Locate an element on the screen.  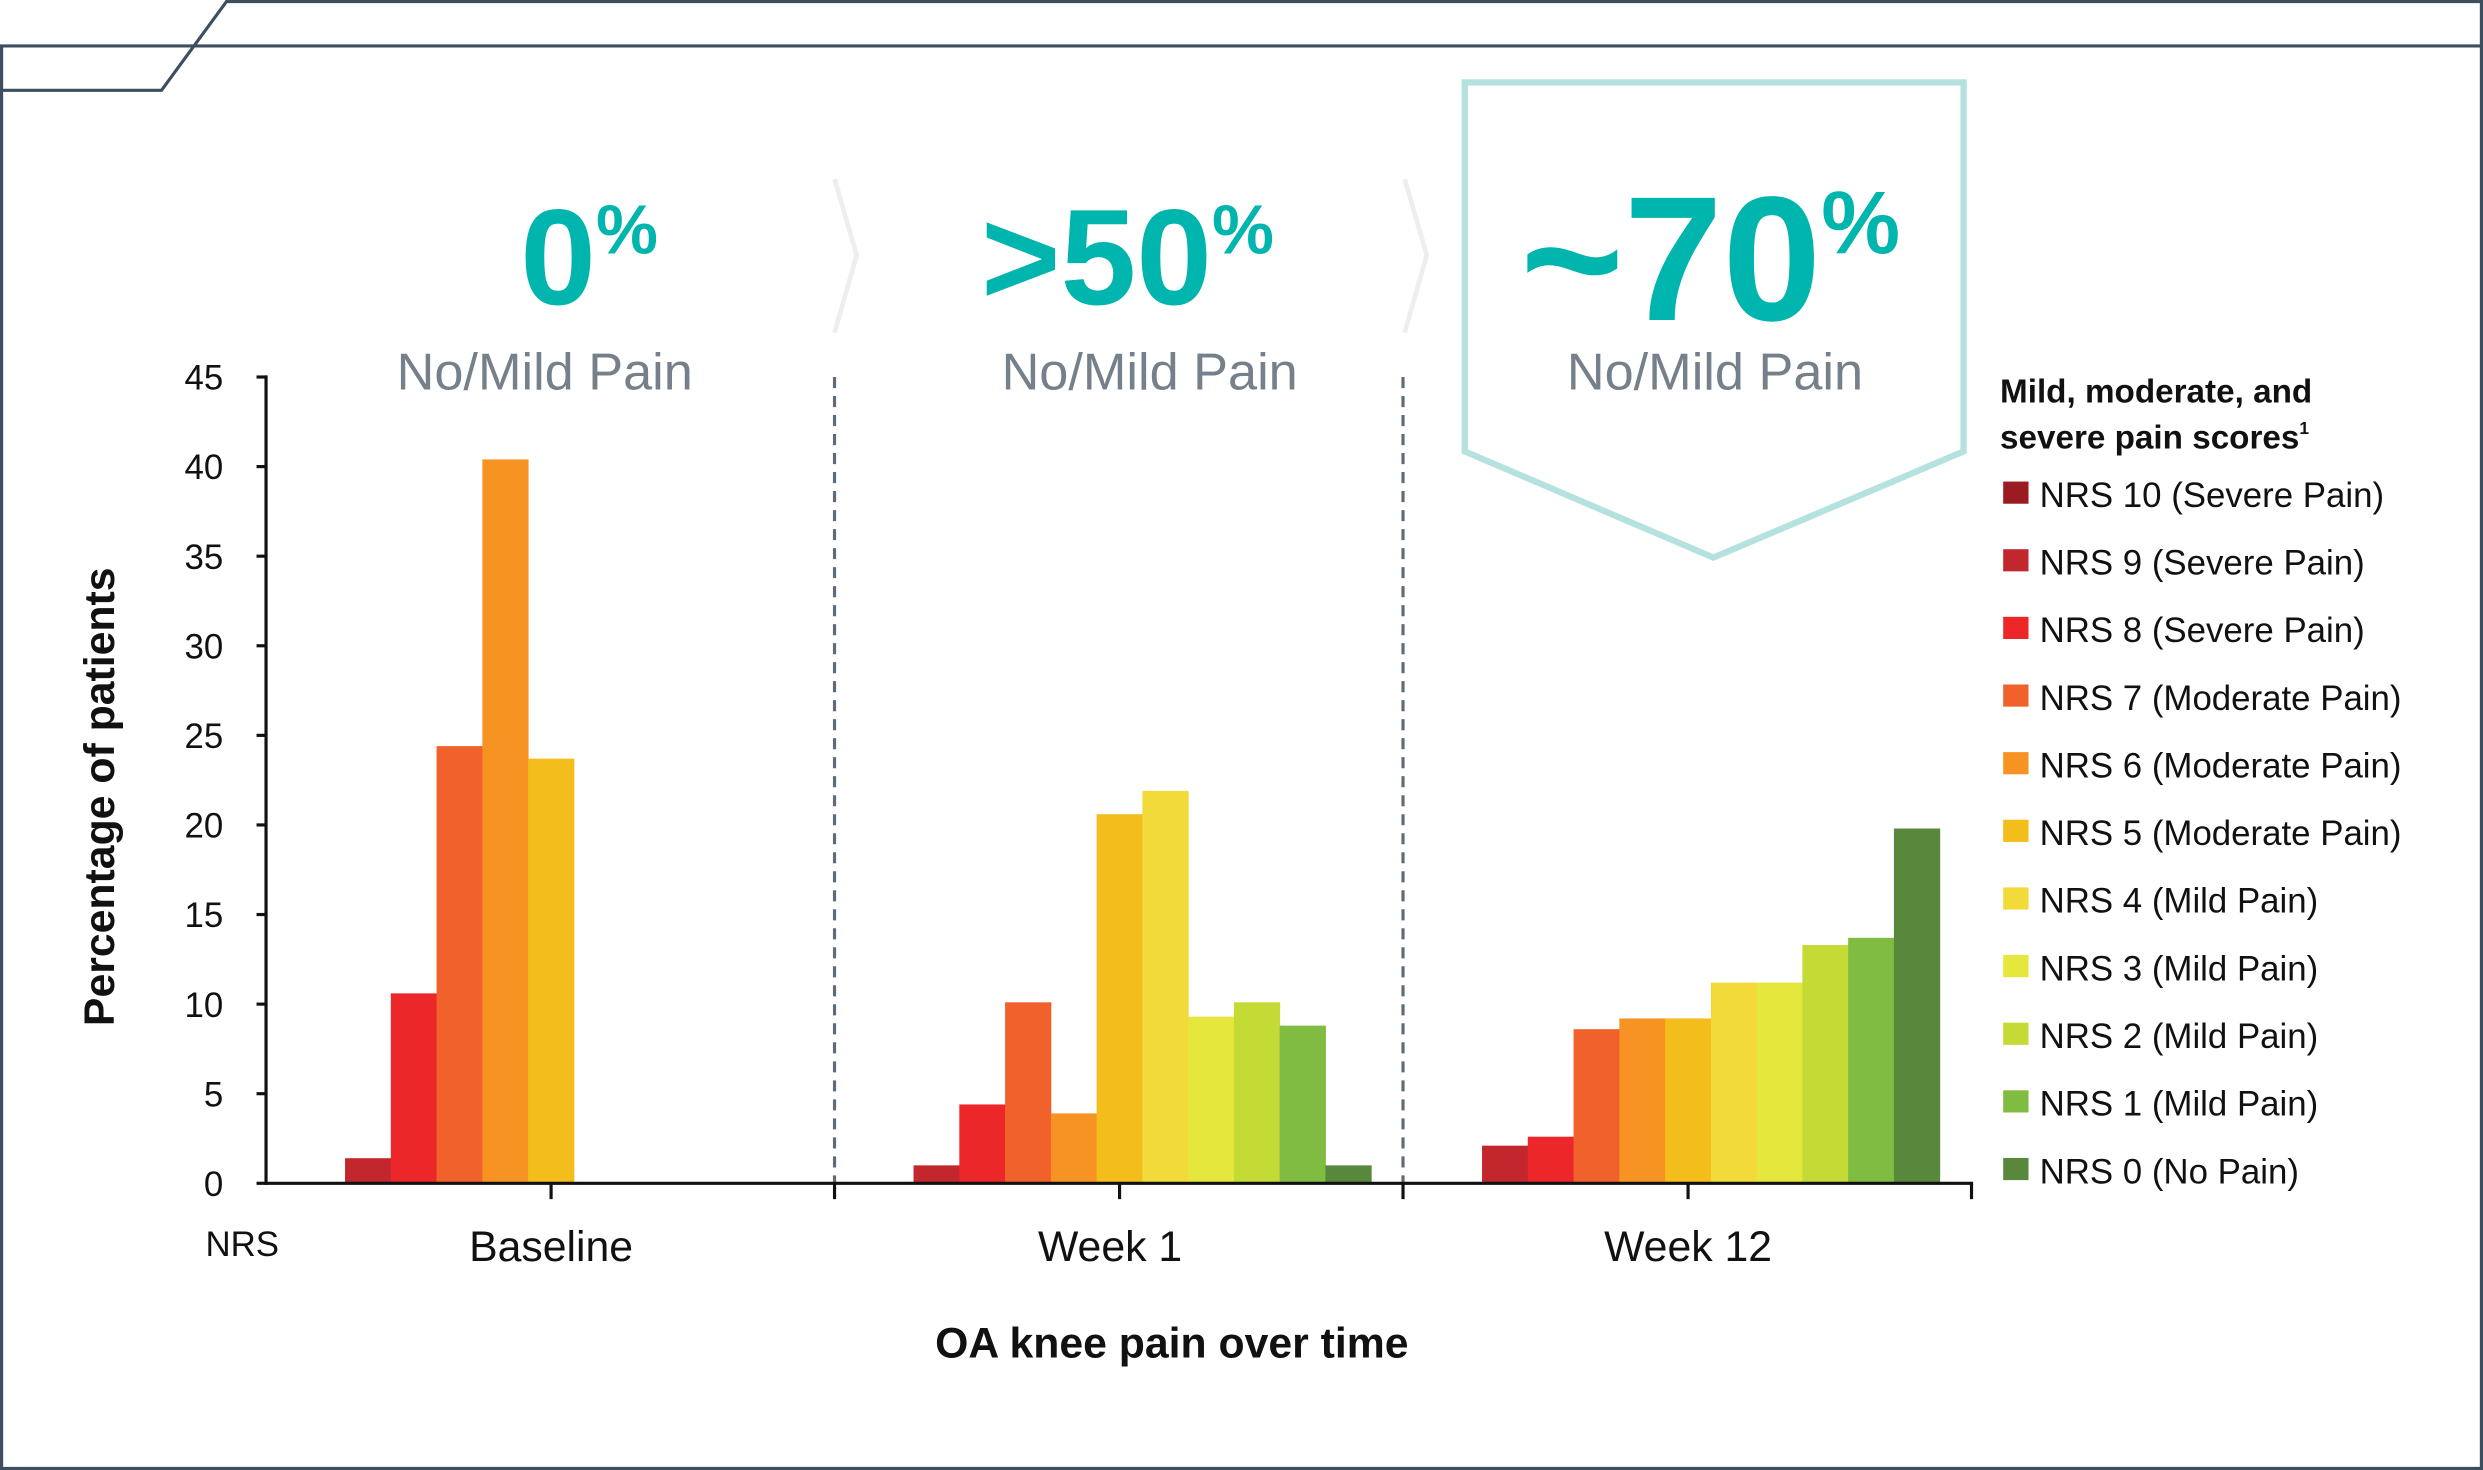
svg-text: severe pain scores1 is located at coordinates (2154, 437).